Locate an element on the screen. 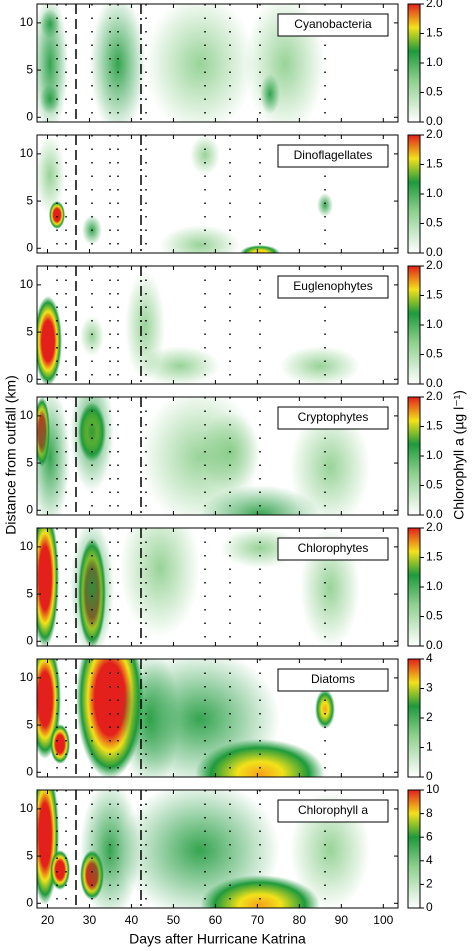 The height and width of the screenshot is (951, 474). panel-title: Euglenophytes is located at coordinates (332, 286).